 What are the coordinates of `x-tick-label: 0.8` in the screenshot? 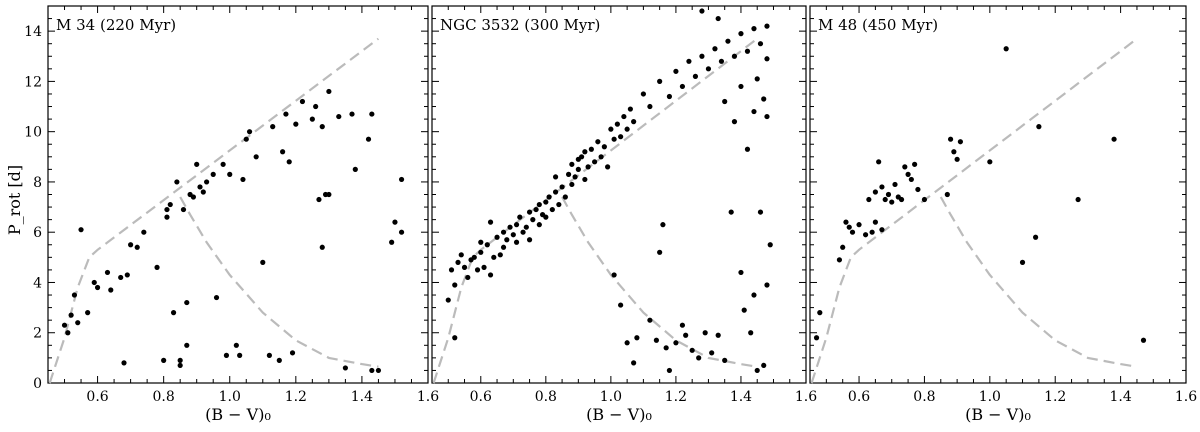 It's located at (164, 397).